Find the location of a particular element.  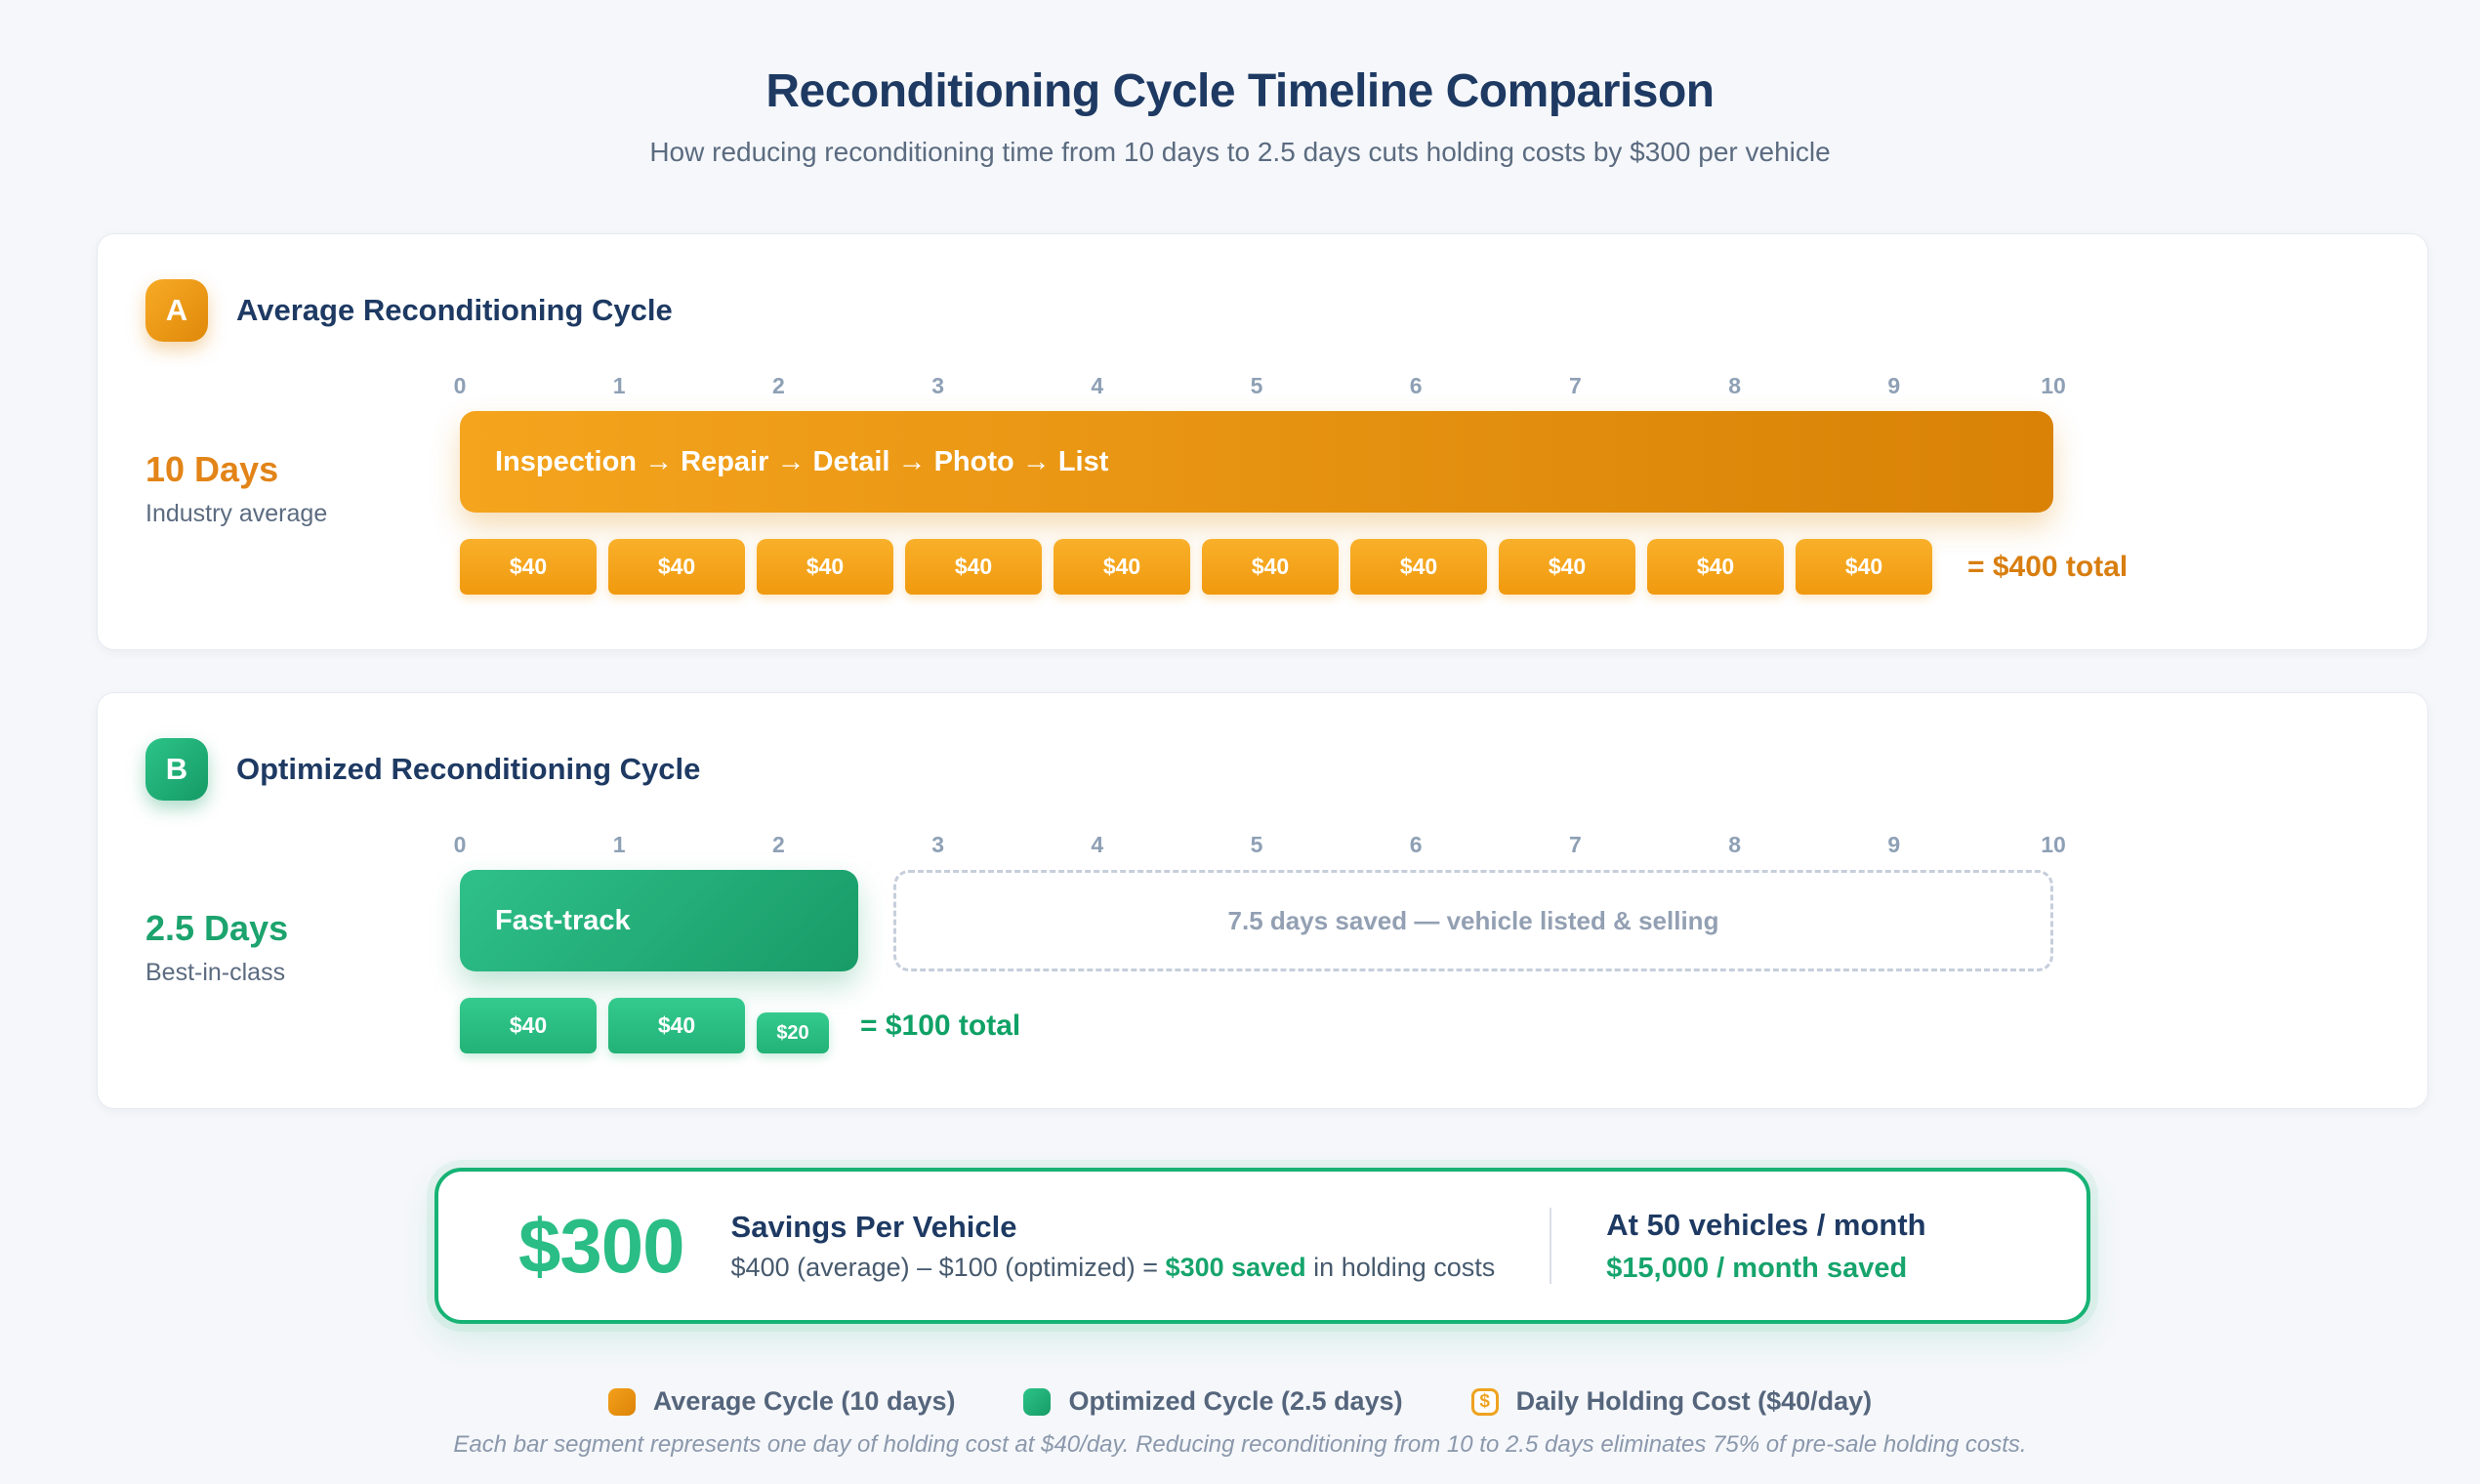

panel-a-axis-ticks: 0 1 2 3 4 5 6 7 8 9 10 is located at coordinates (1260, 387).